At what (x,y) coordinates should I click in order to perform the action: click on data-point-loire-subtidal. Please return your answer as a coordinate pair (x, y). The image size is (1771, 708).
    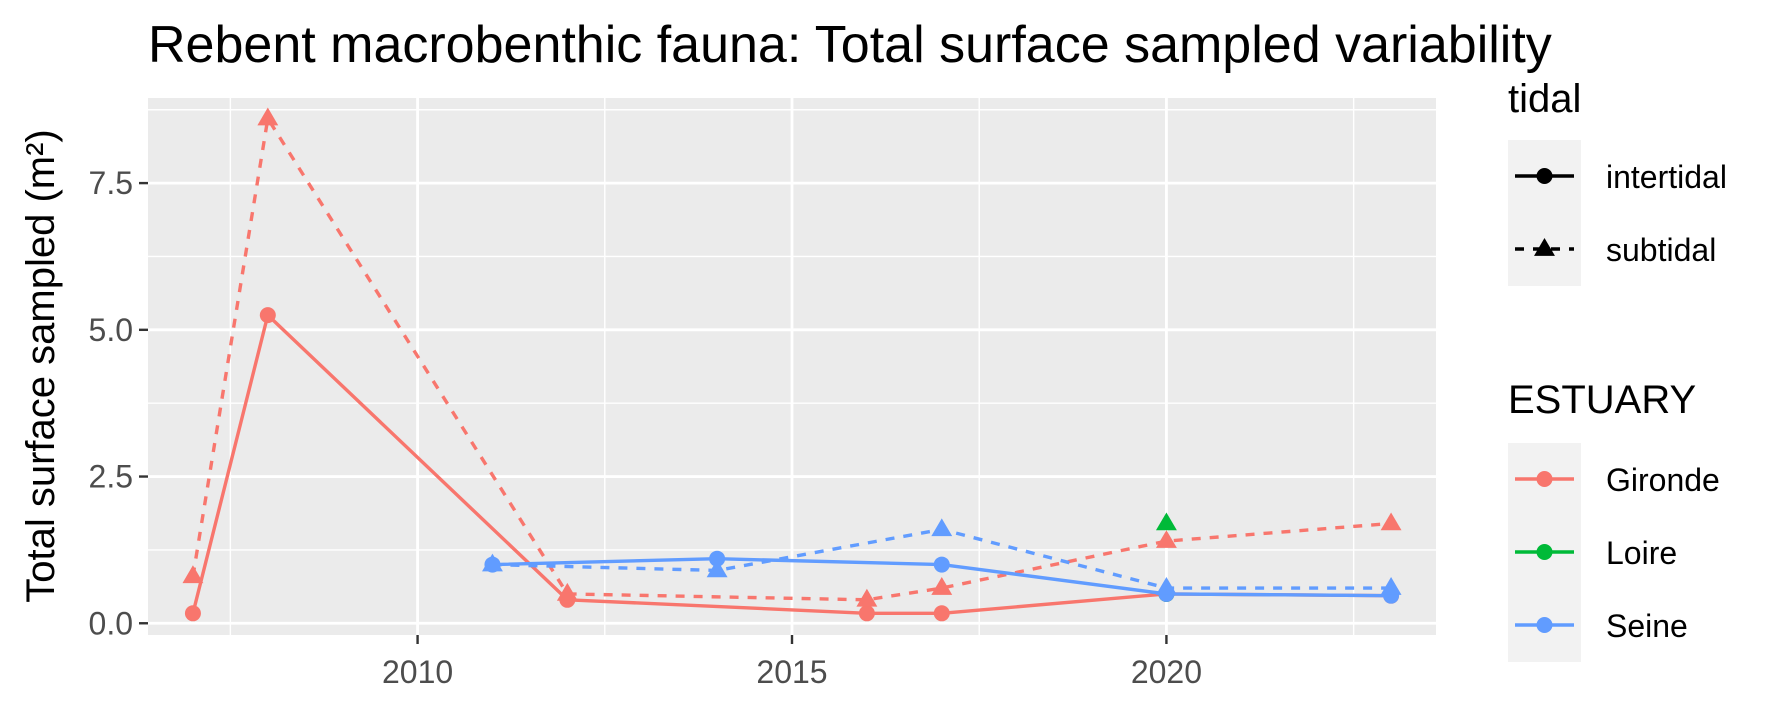
    Looking at the image, I should click on (1166, 521).